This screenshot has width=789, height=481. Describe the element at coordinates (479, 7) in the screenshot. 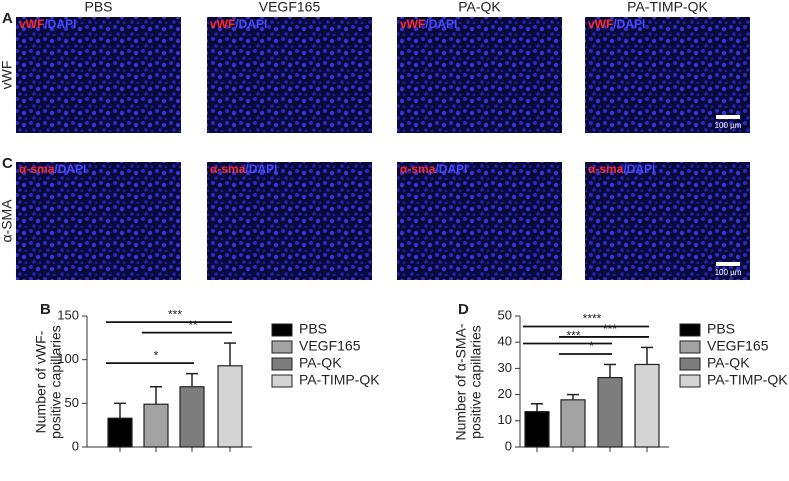

I see `column-header: PA-QK` at that location.